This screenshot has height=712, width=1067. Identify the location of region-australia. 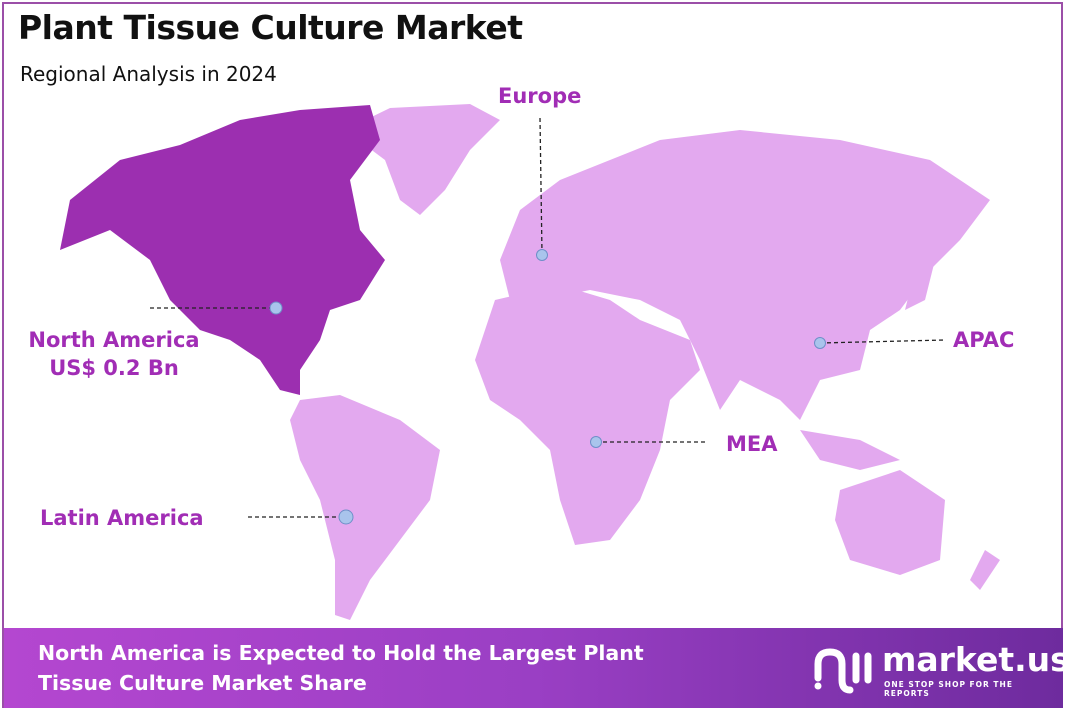
(890, 522).